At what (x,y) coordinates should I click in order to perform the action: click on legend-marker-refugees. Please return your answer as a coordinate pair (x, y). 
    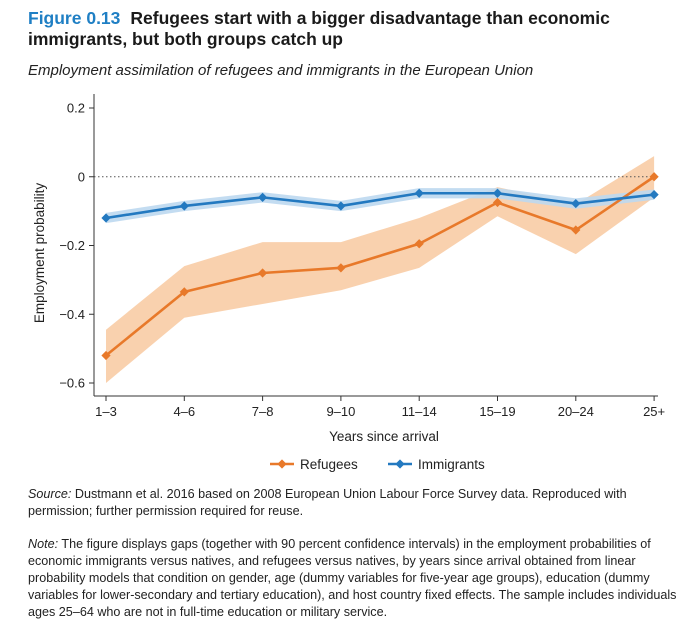
    Looking at the image, I should click on (282, 464).